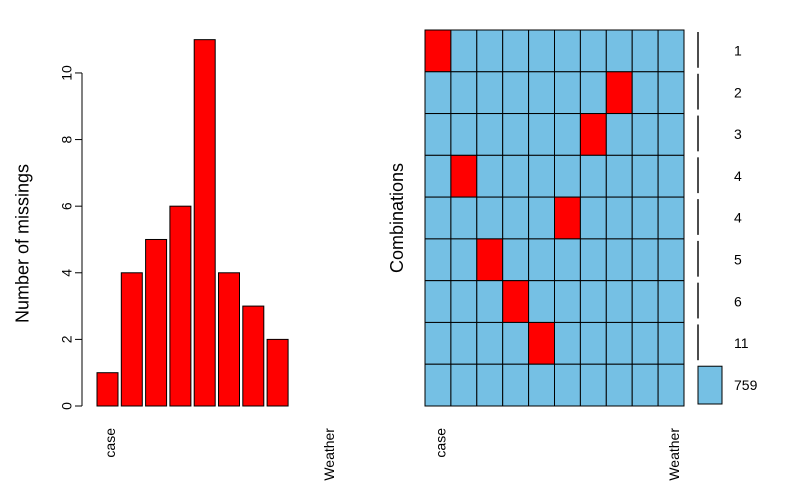 The height and width of the screenshot is (504, 796). What do you see at coordinates (567, 51) in the screenshot?
I see `heatmap-cell-r0-c5` at bounding box center [567, 51].